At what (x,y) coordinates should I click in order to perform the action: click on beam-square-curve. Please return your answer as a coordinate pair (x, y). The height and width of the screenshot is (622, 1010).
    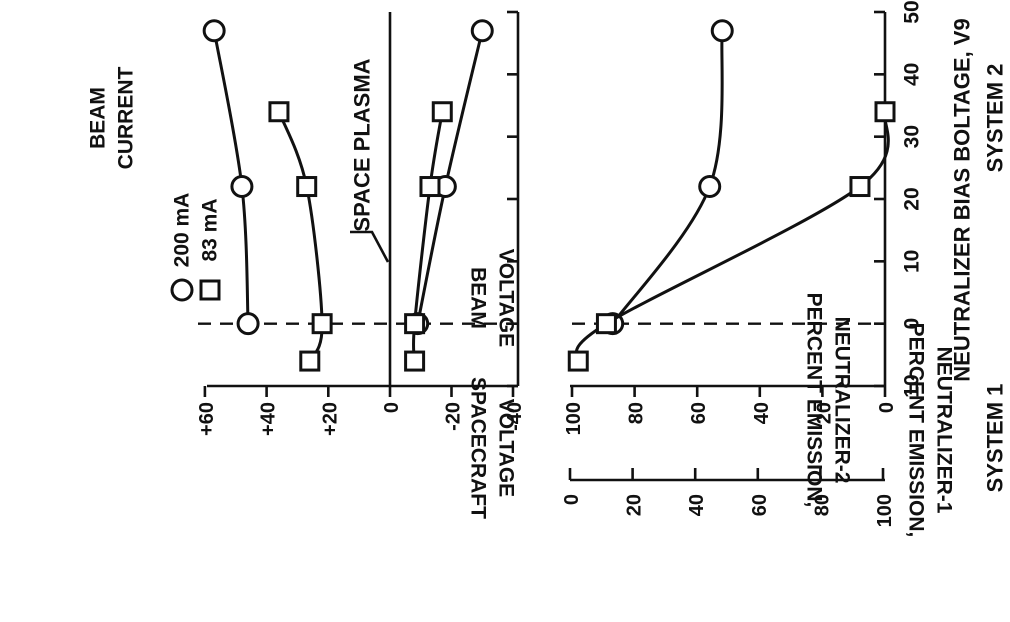
    Looking at the image, I should click on (300, 236).